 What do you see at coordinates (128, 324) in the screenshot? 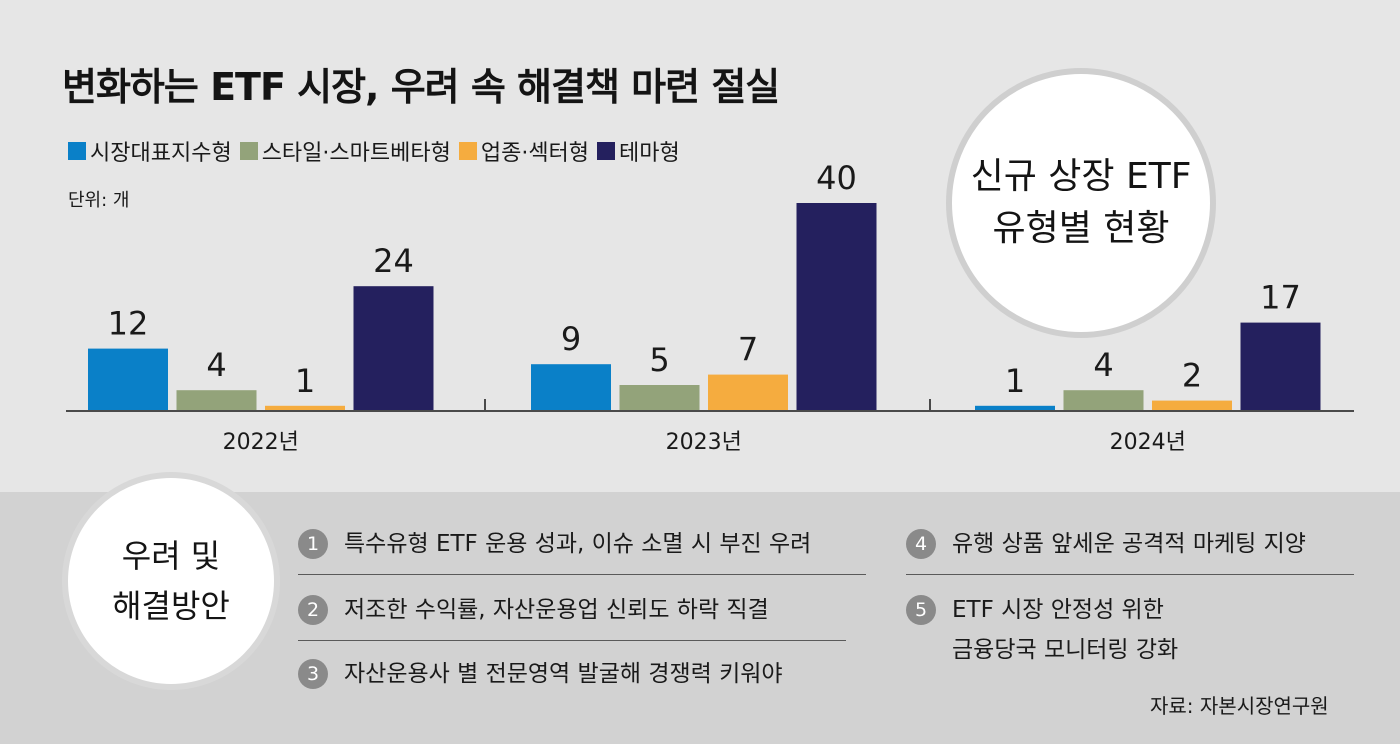
I see `data-label-market-1: 12` at bounding box center [128, 324].